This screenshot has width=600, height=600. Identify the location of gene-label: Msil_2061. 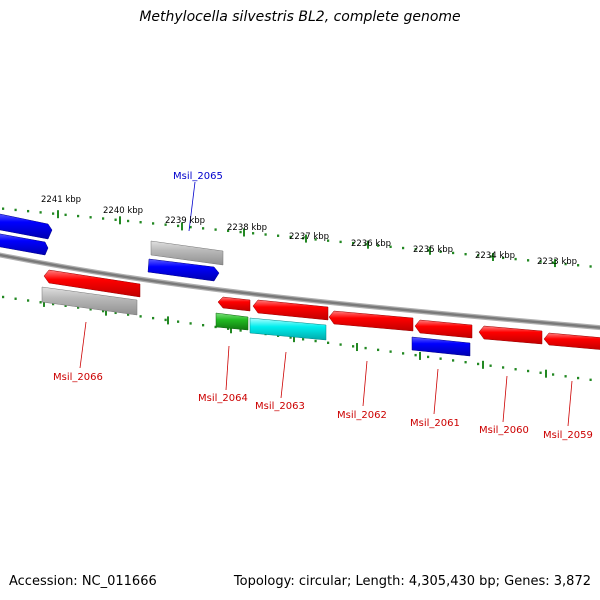
(435, 423).